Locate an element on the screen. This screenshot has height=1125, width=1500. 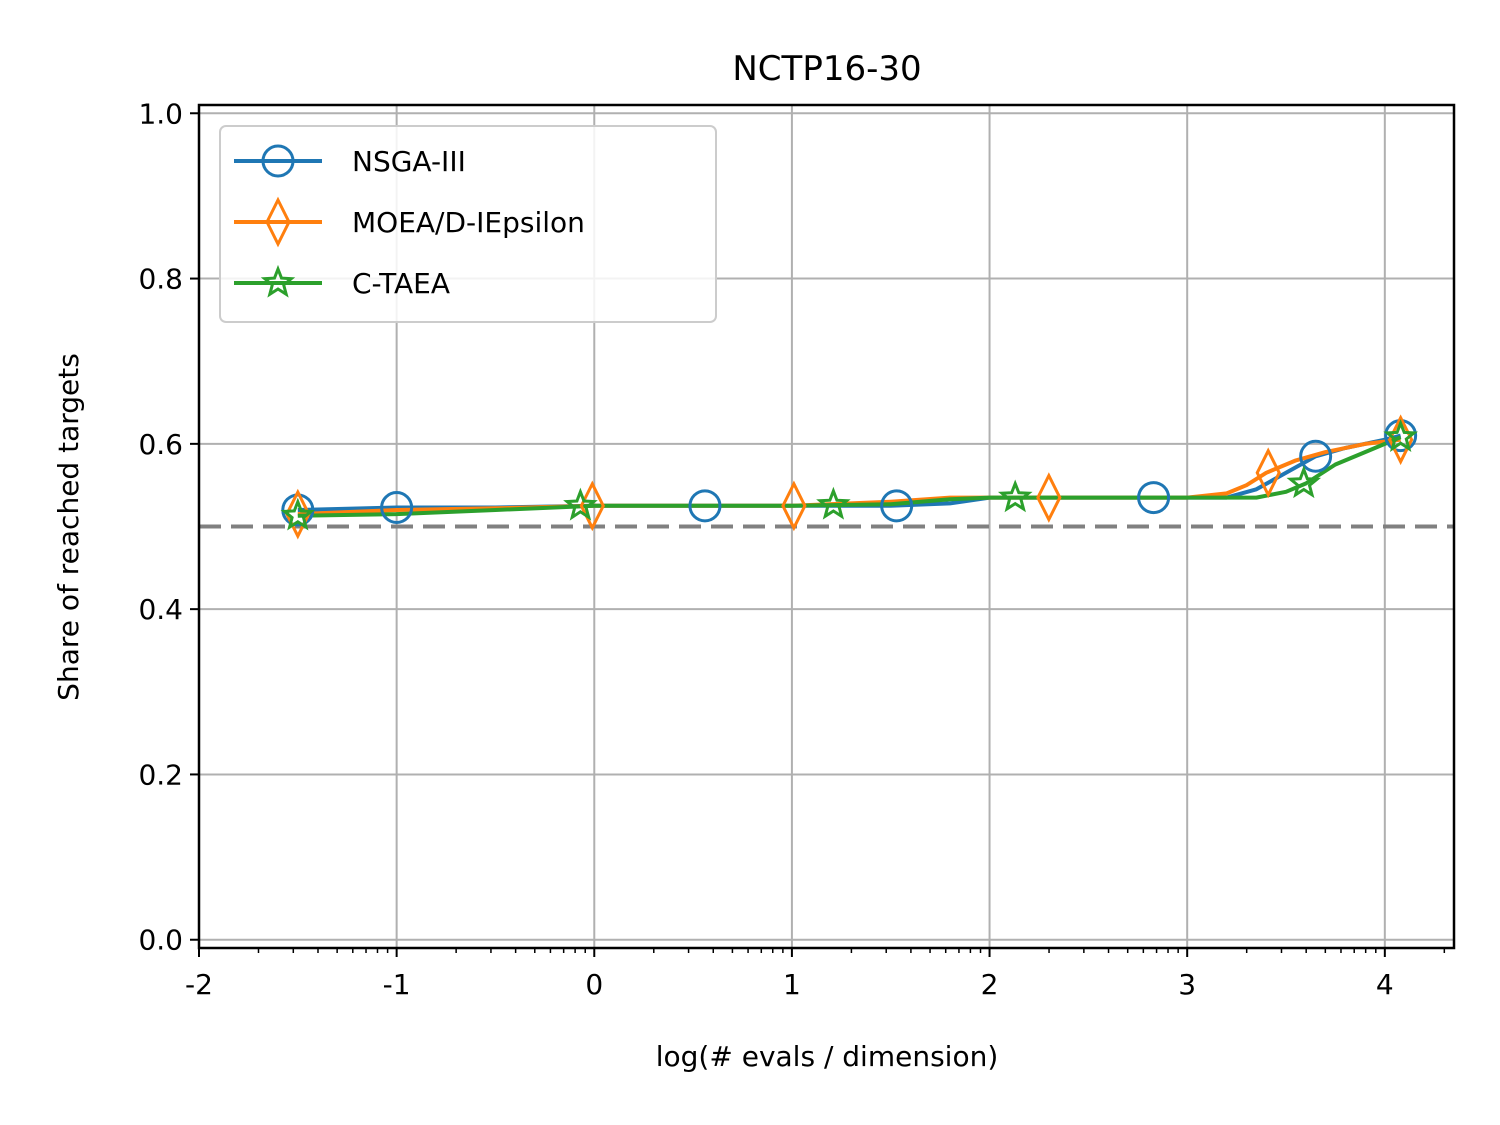
x-tick-label: -2 is located at coordinates (199, 984).